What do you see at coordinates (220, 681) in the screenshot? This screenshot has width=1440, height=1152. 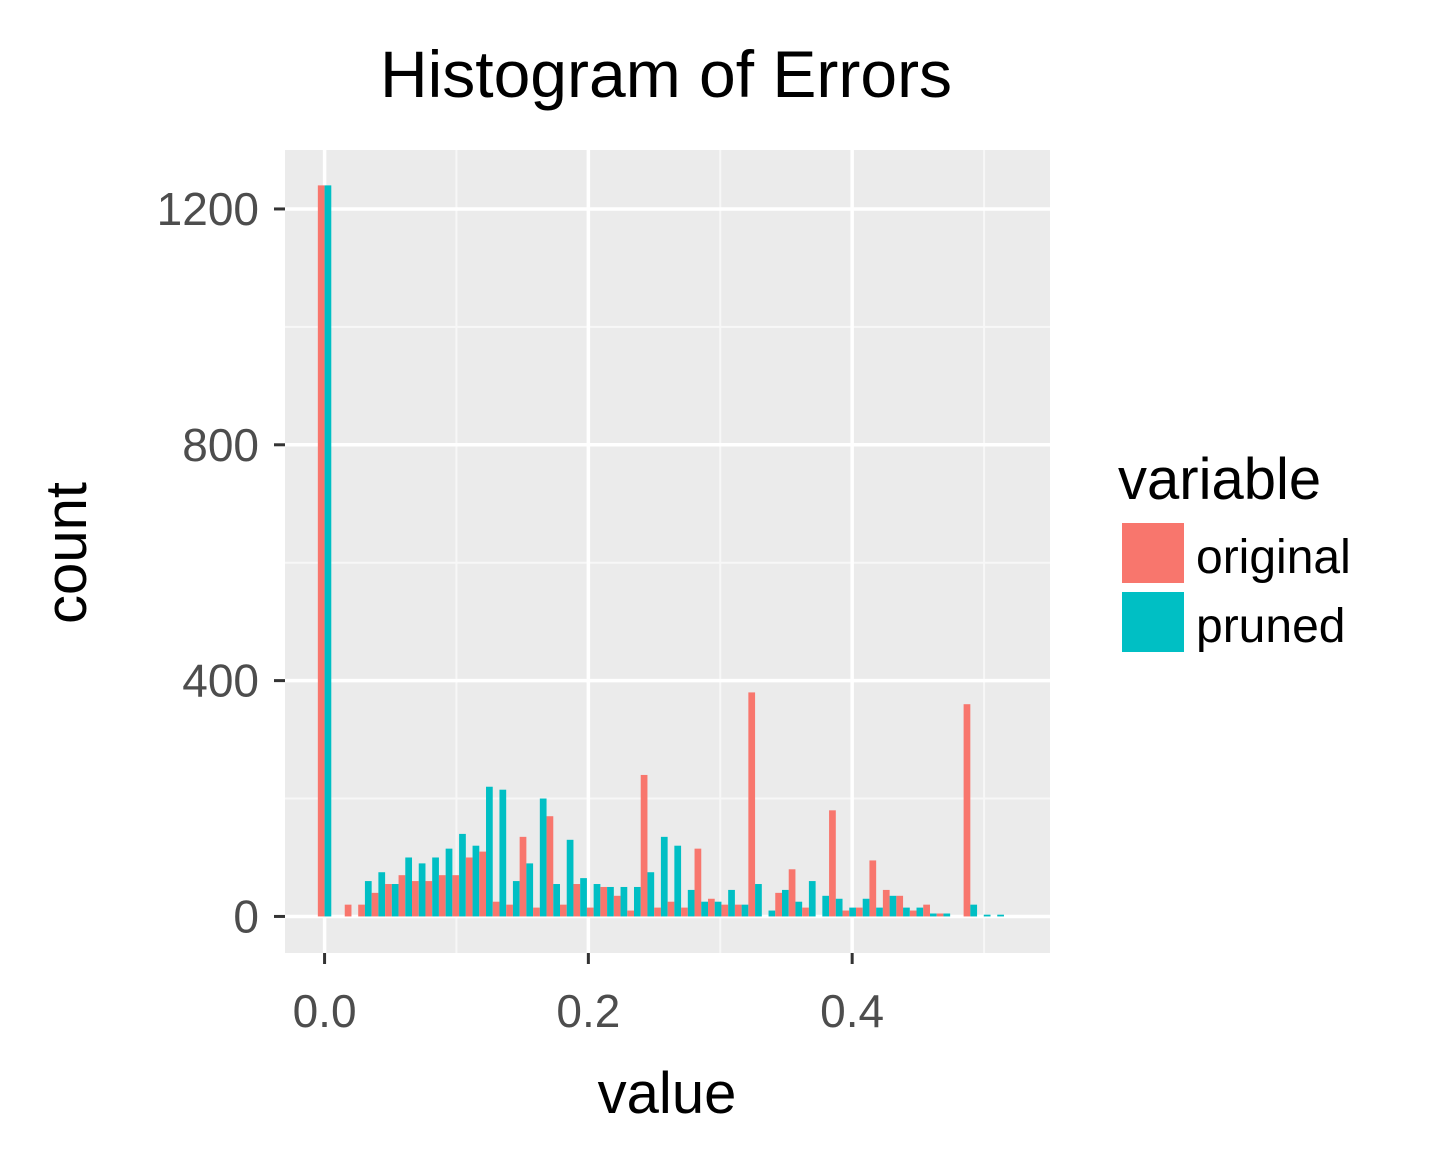 I see `y-tick-label: 400` at bounding box center [220, 681].